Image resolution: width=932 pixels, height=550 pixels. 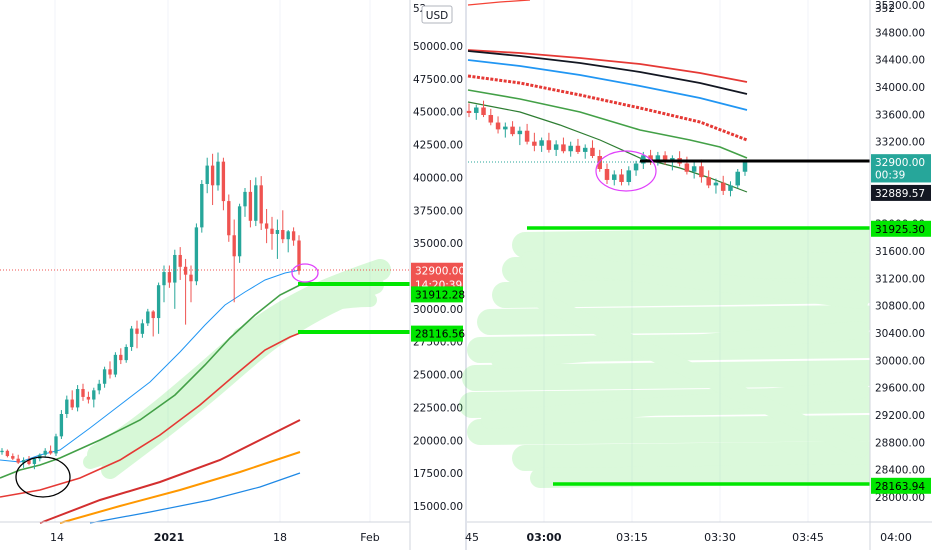 I want to click on ma-mid-green, so click(x=150, y=381).